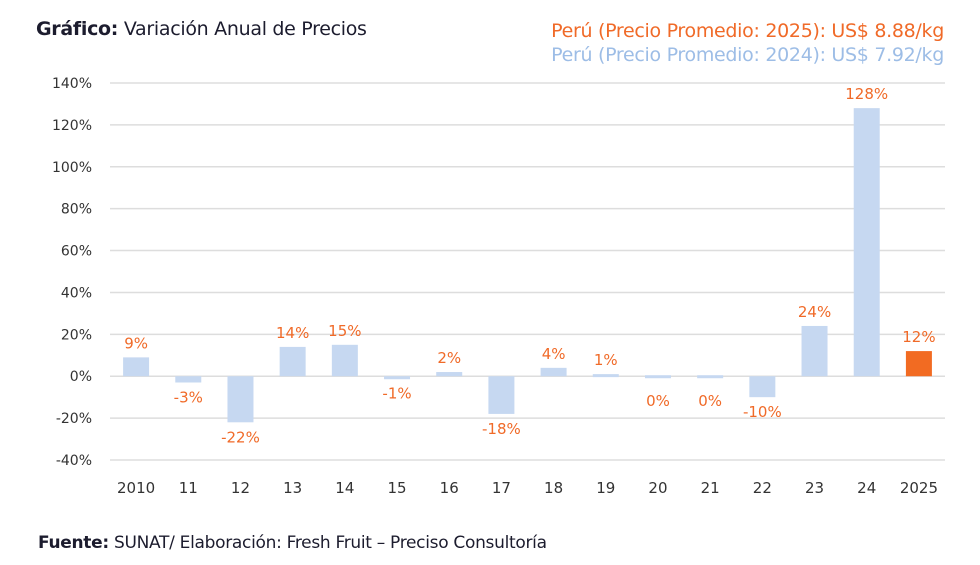 The image size is (980, 565). What do you see at coordinates (74, 461) in the screenshot?
I see `y-tick-label: -40%` at bounding box center [74, 461].